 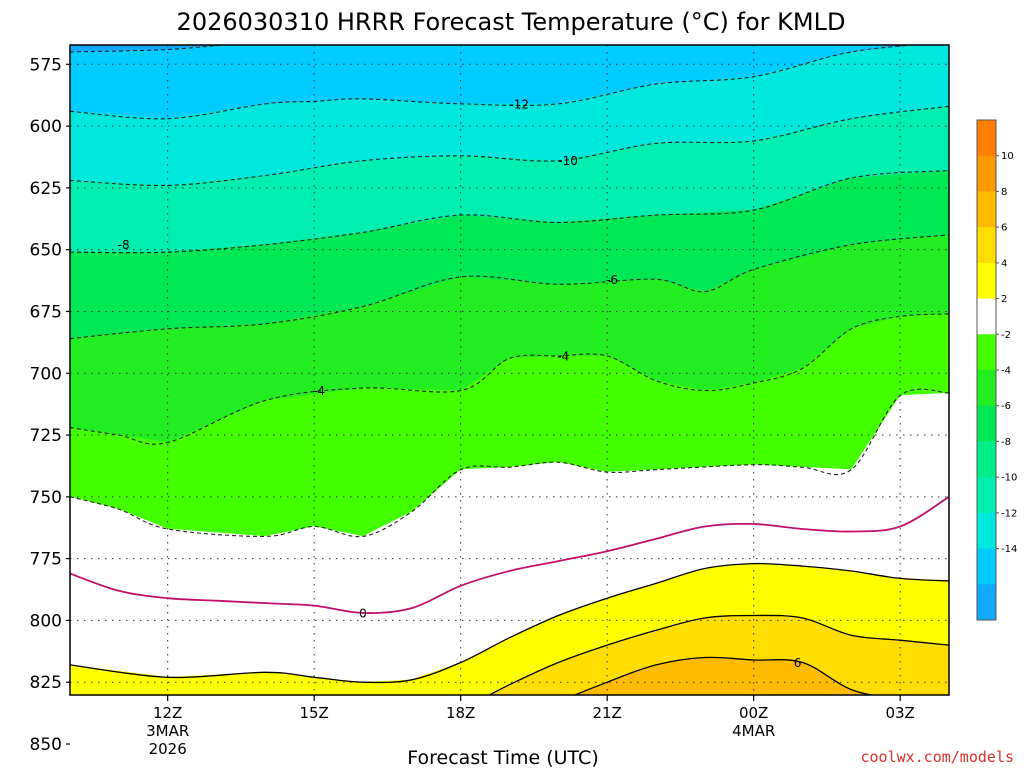 I want to click on isotherm--8, so click(x=509, y=212).